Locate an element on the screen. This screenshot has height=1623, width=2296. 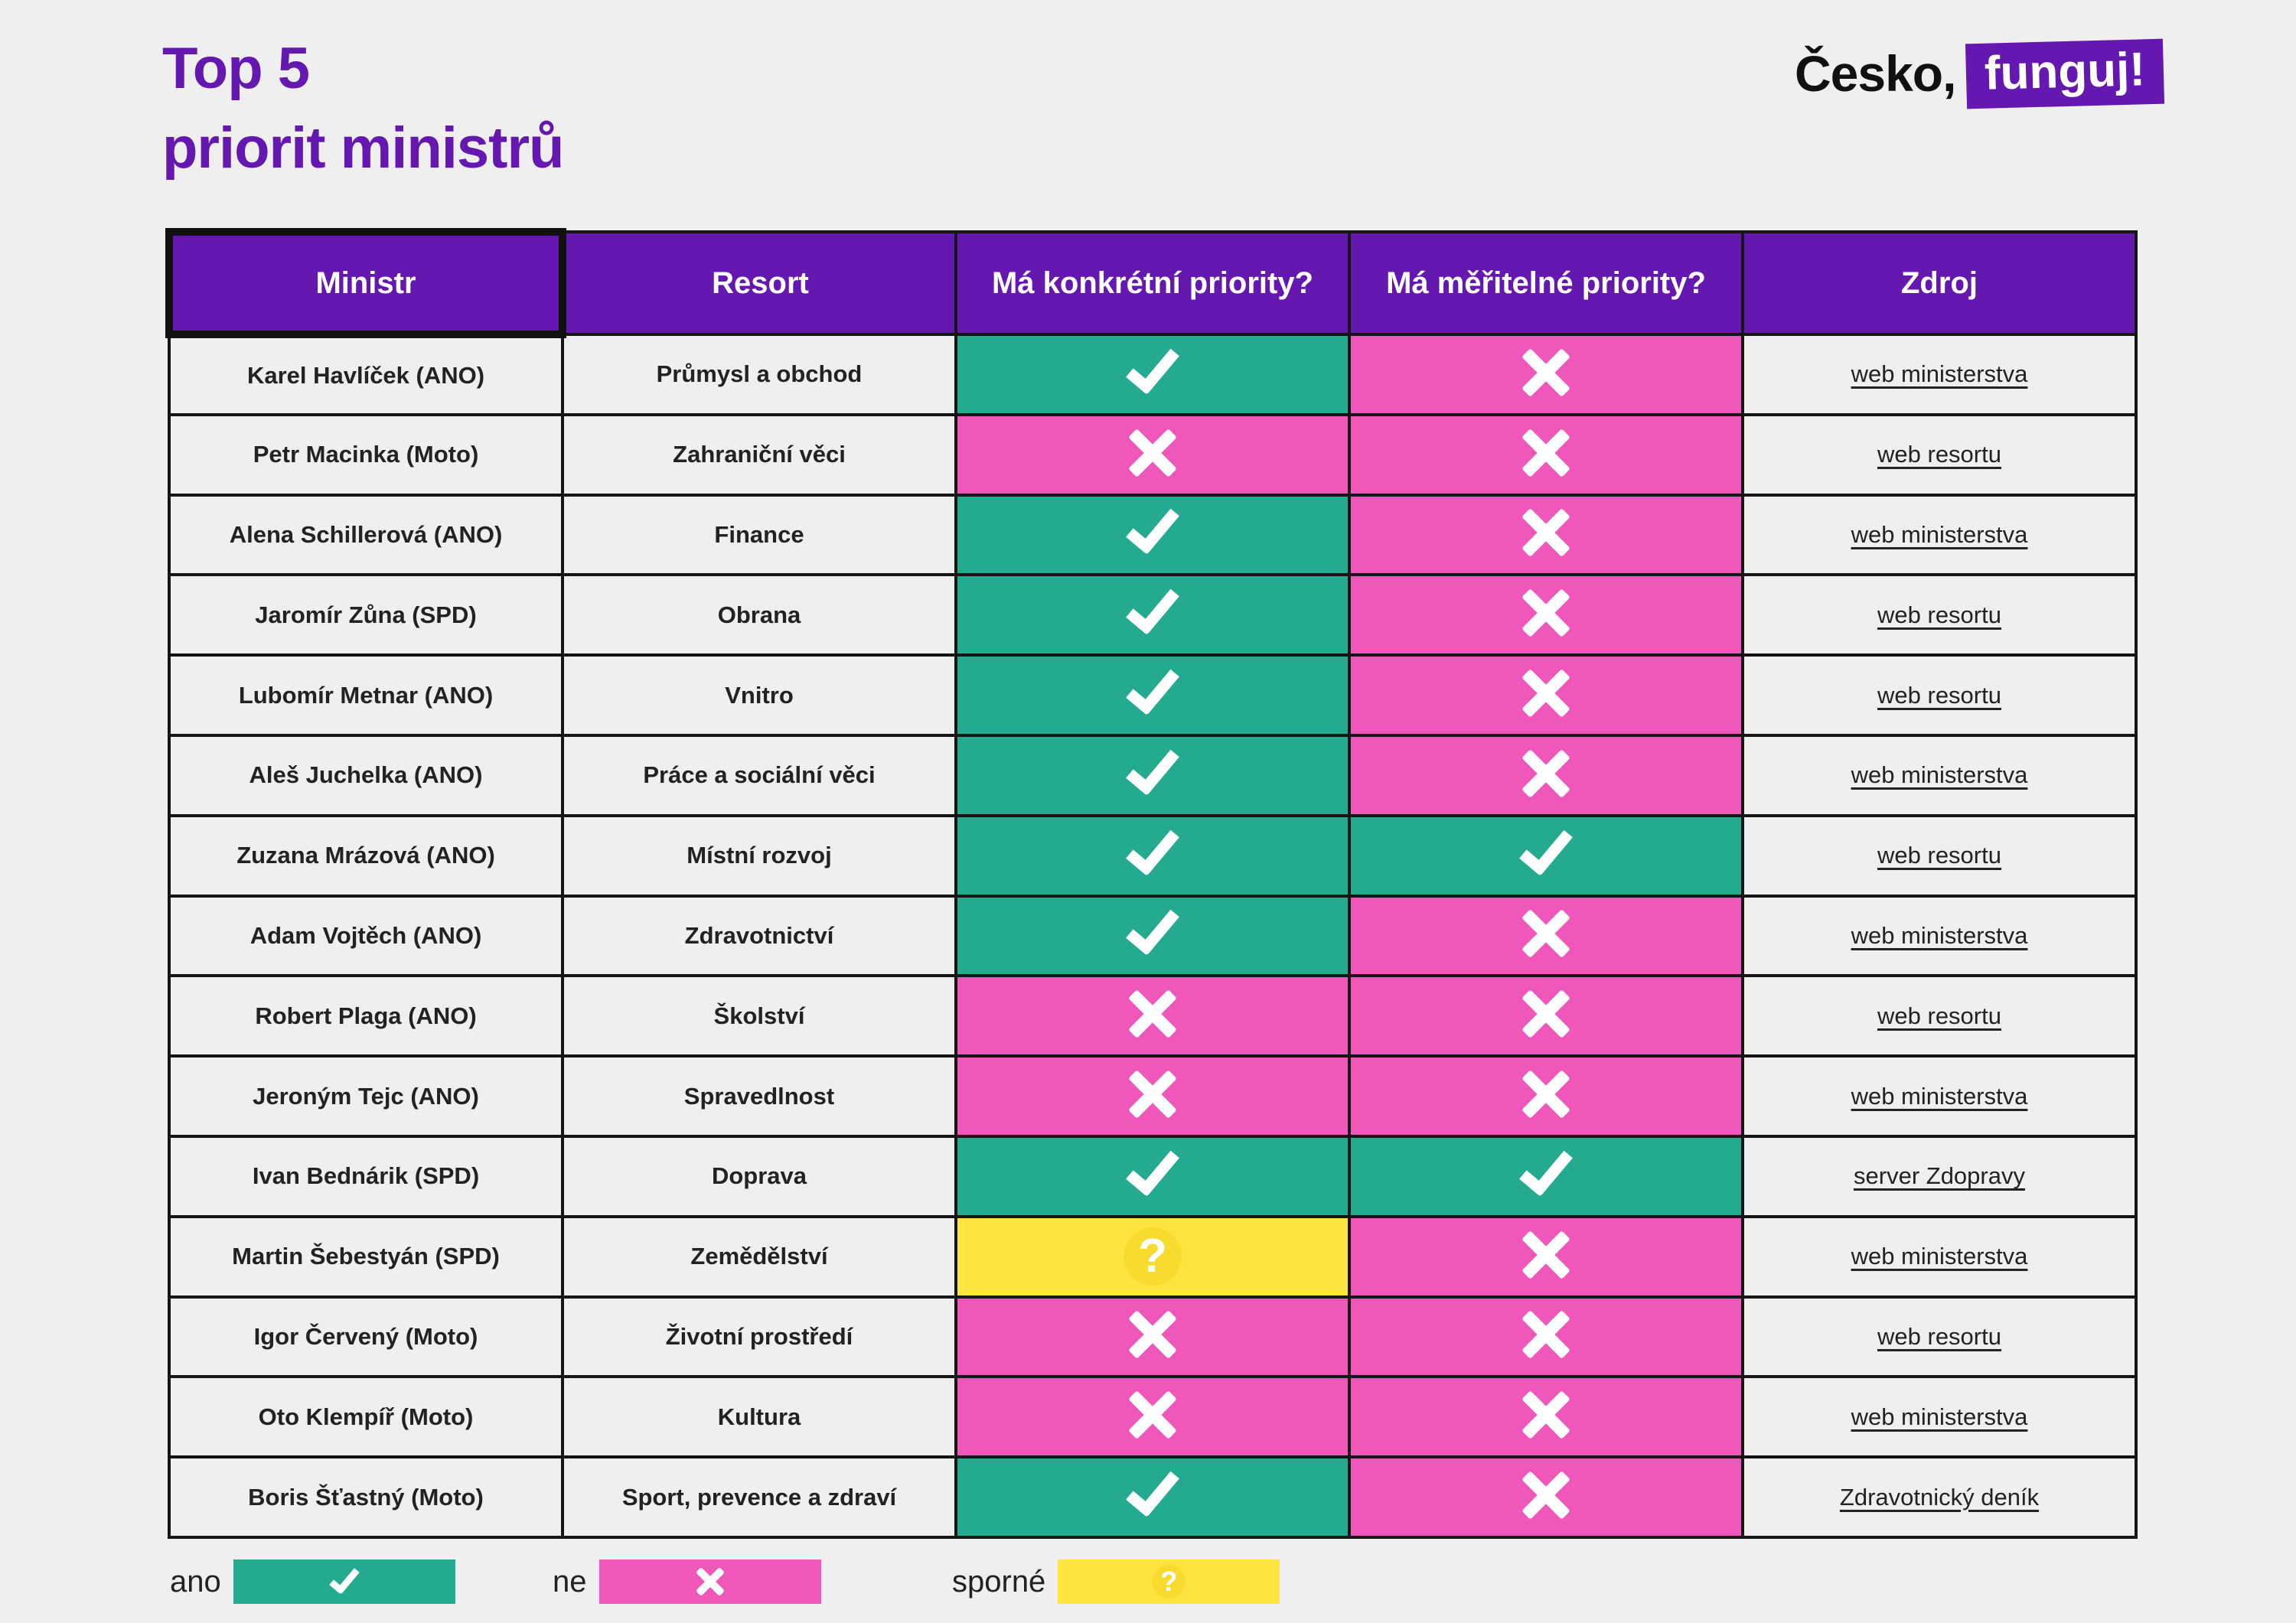
cell-minister: Robert Plaga (ANO) is located at coordinates (366, 1016).